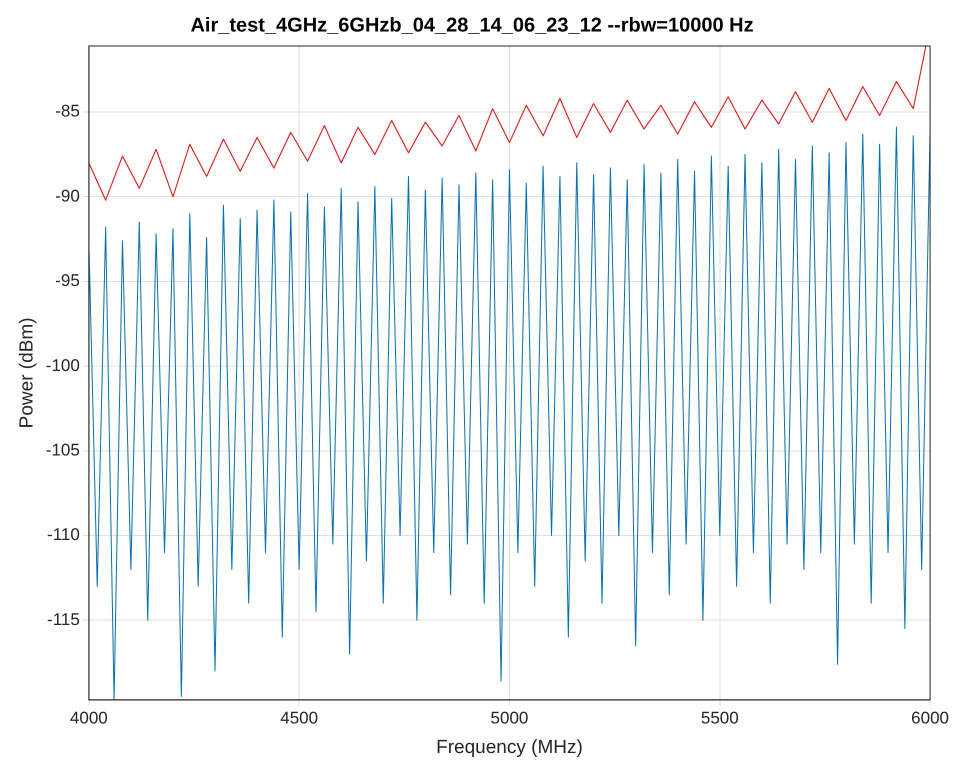 This screenshot has width=960, height=775. What do you see at coordinates (472, 25) in the screenshot?
I see `chart-title: Air_test_4GHz_6GHzb_04_28_14_06_23_12 --rbw=10000 Hz` at bounding box center [472, 25].